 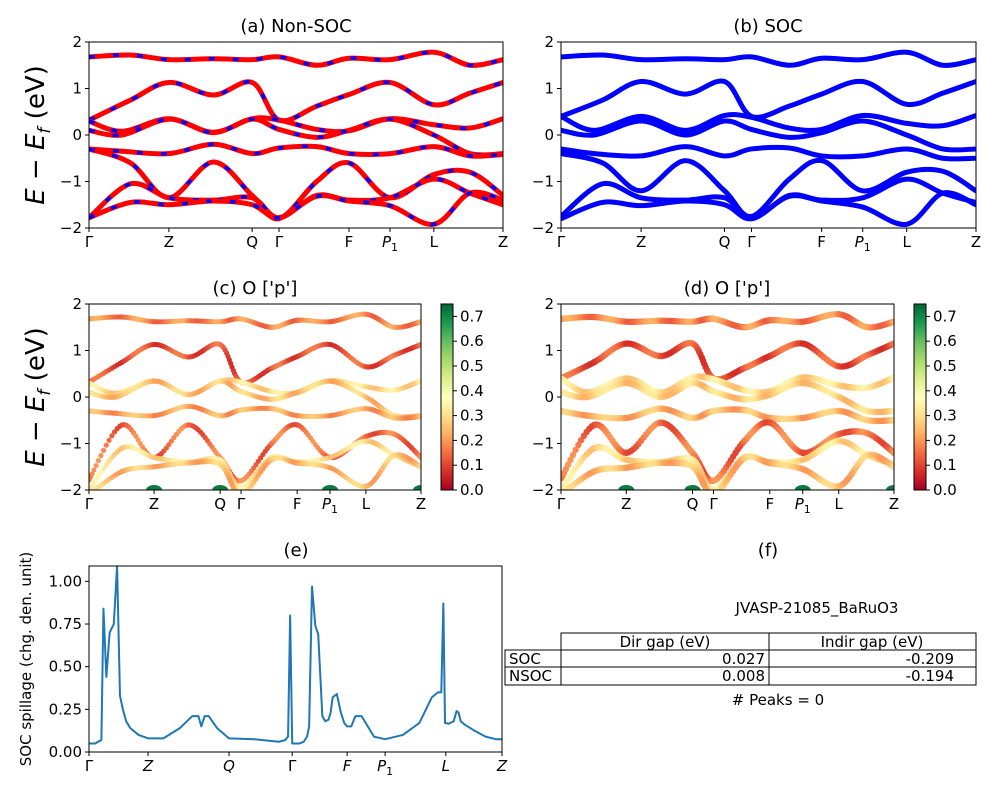 I want to click on material-label: JVASP-21085_BaRuO3, so click(x=817, y=608).